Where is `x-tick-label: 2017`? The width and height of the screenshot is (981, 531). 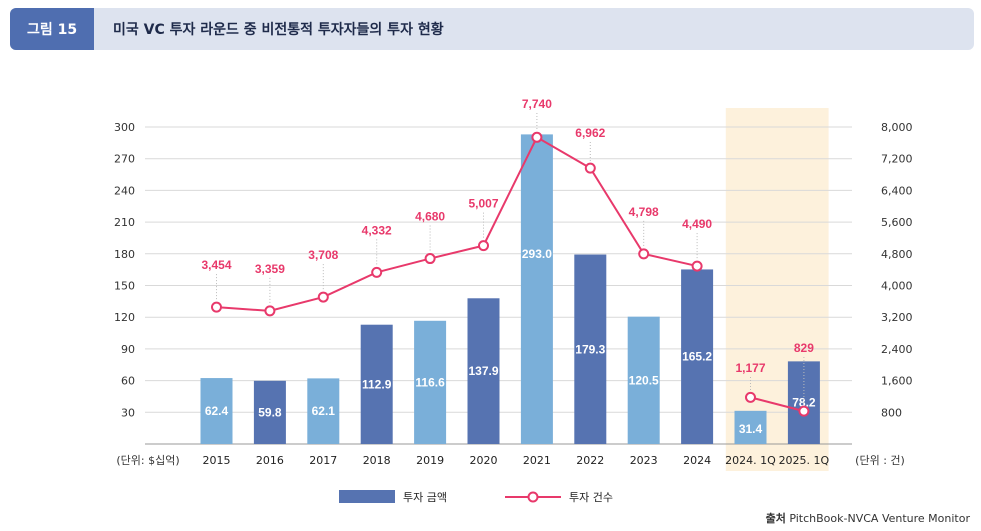 x-tick-label: 2017 is located at coordinates (323, 460).